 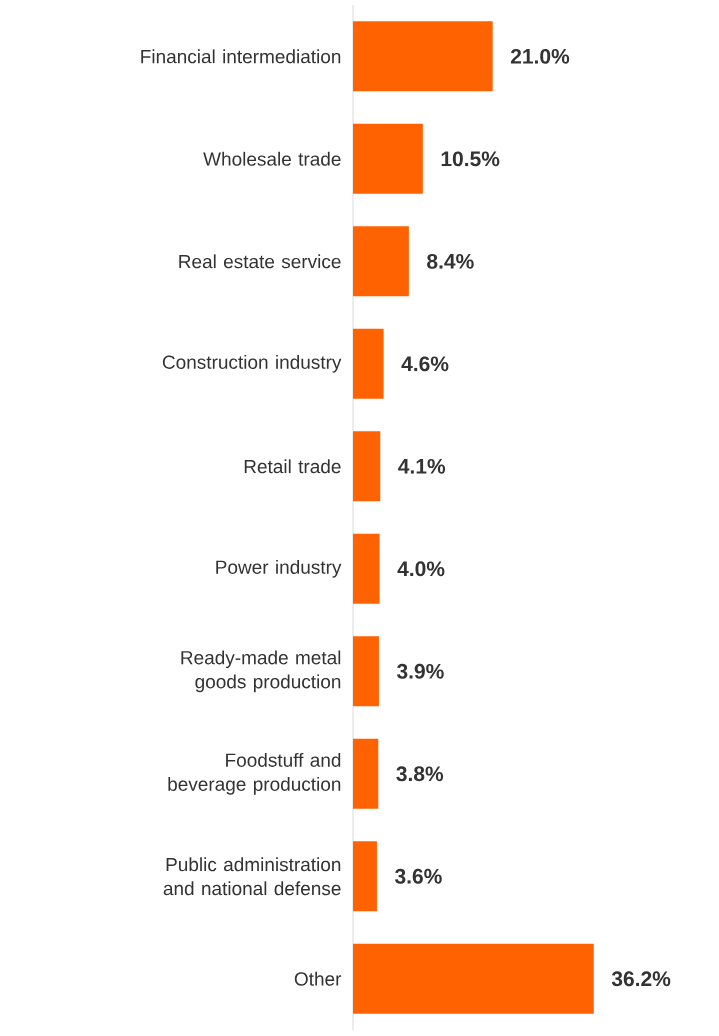 I want to click on y-tick-label: Wholesale trade, so click(x=272, y=158).